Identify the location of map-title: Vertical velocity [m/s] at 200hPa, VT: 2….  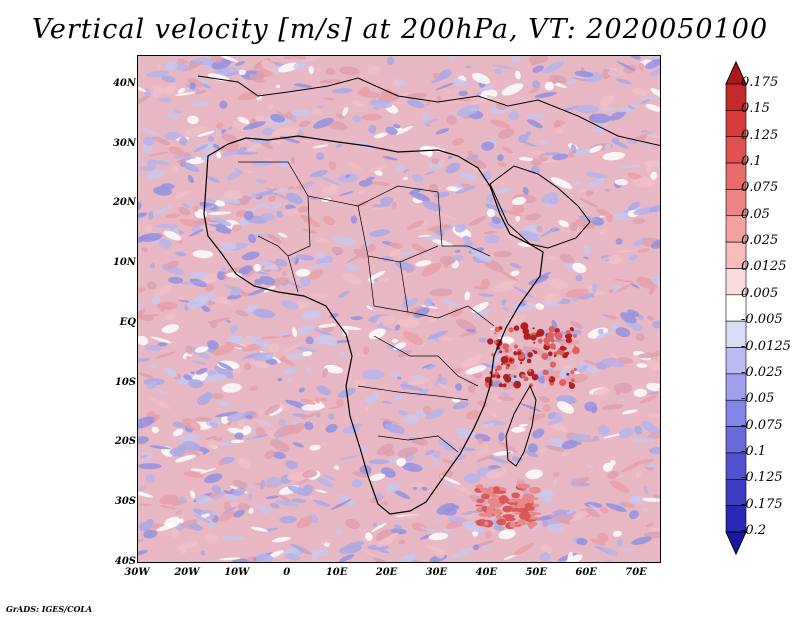
(400, 29).